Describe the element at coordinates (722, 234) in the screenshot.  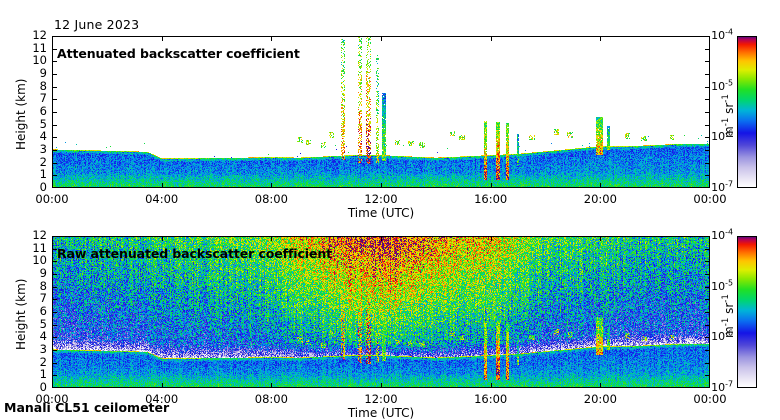
I see `colorbar-tick-label: 10⁻⁴` at that location.